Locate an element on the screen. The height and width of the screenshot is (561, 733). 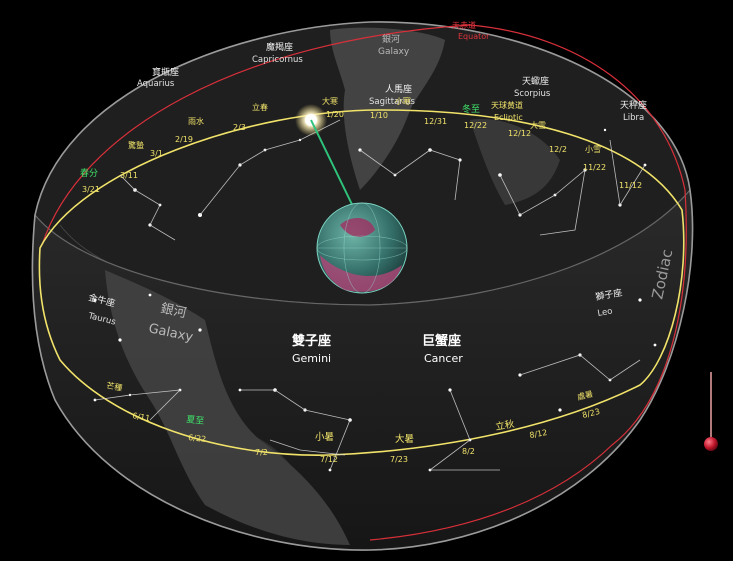
mark-date: 2/19 is located at coordinates (184, 139).